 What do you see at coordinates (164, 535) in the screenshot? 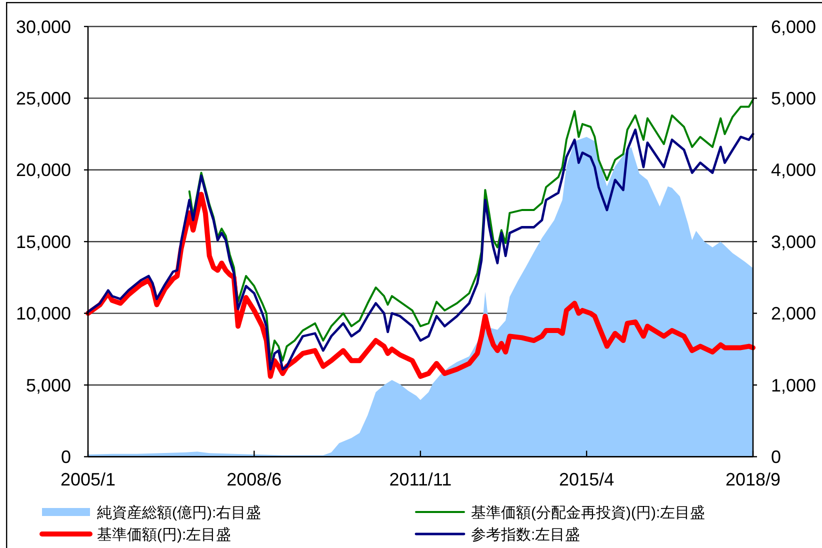
I see `legend-label: 基準価額(円):左目盛` at bounding box center [164, 535].